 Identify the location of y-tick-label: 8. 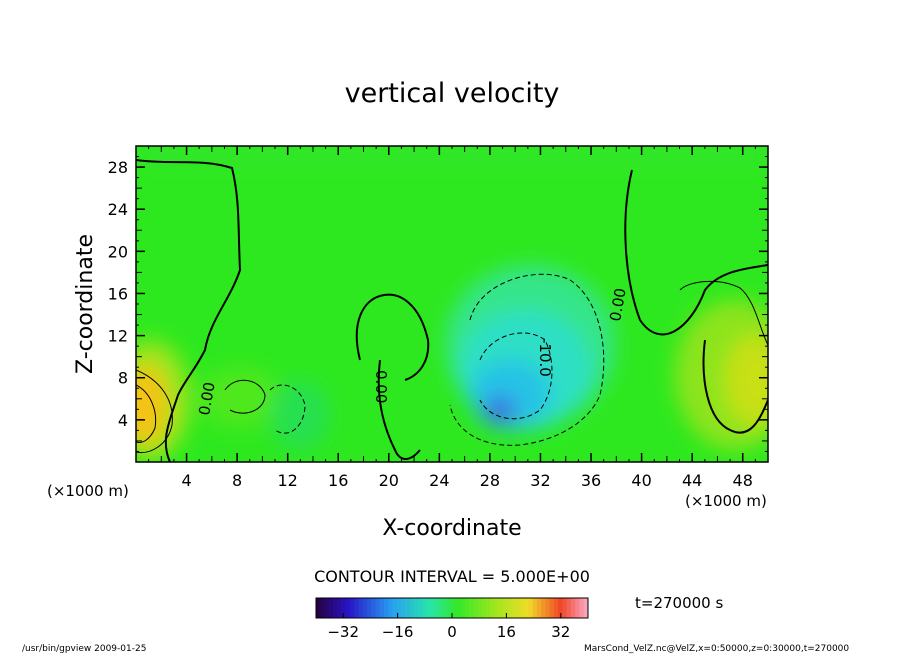
(123, 378).